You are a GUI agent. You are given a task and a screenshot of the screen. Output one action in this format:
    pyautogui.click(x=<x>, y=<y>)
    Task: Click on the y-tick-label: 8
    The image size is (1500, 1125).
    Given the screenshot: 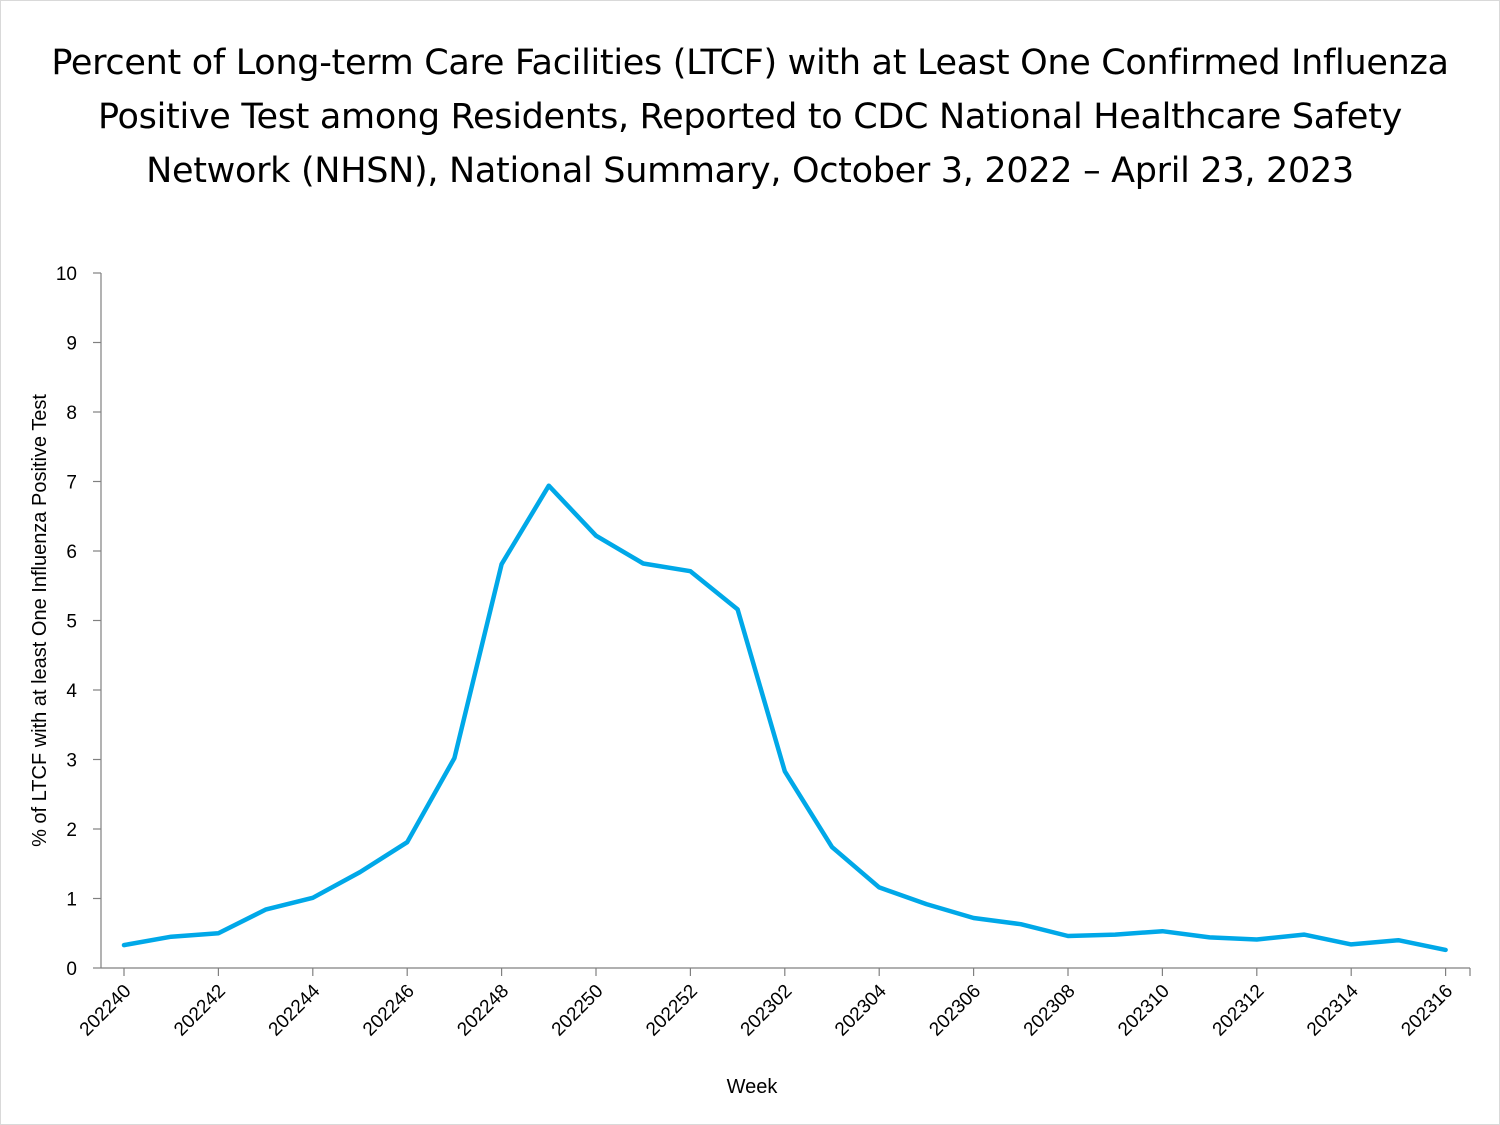 What is the action you would take?
    pyautogui.click(x=71, y=413)
    